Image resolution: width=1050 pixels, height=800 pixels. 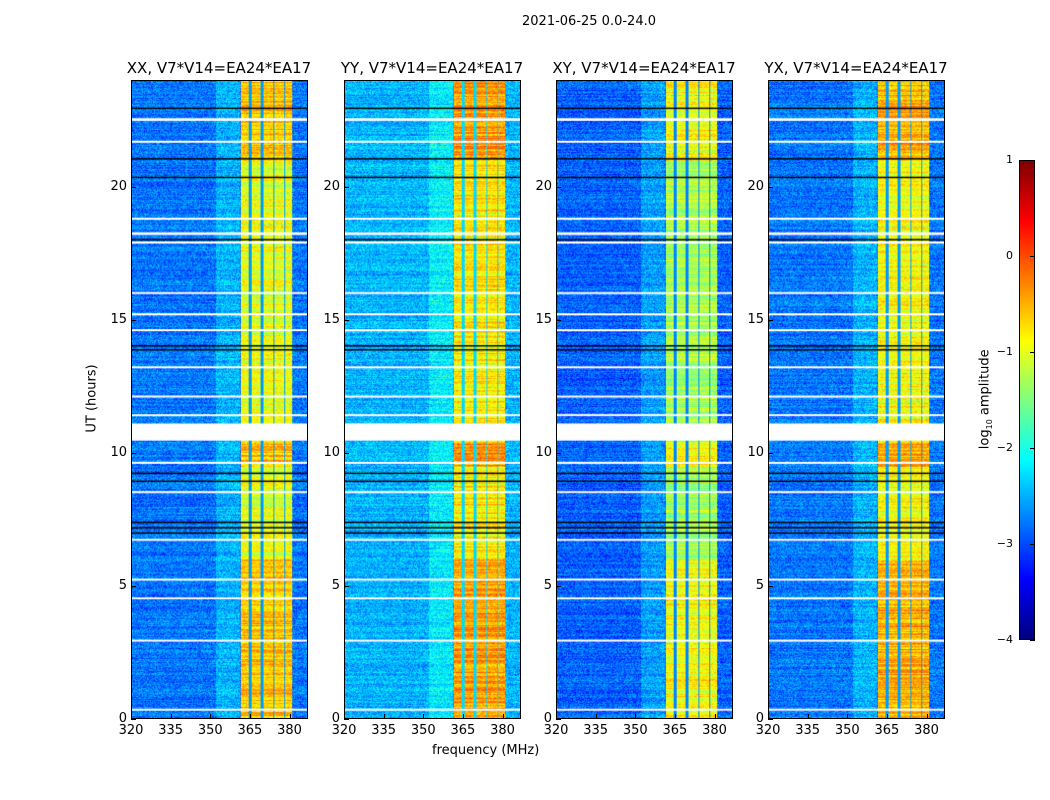 I want to click on panel-title: XX, V7*V14=EA24*EA17, so click(x=219, y=68).